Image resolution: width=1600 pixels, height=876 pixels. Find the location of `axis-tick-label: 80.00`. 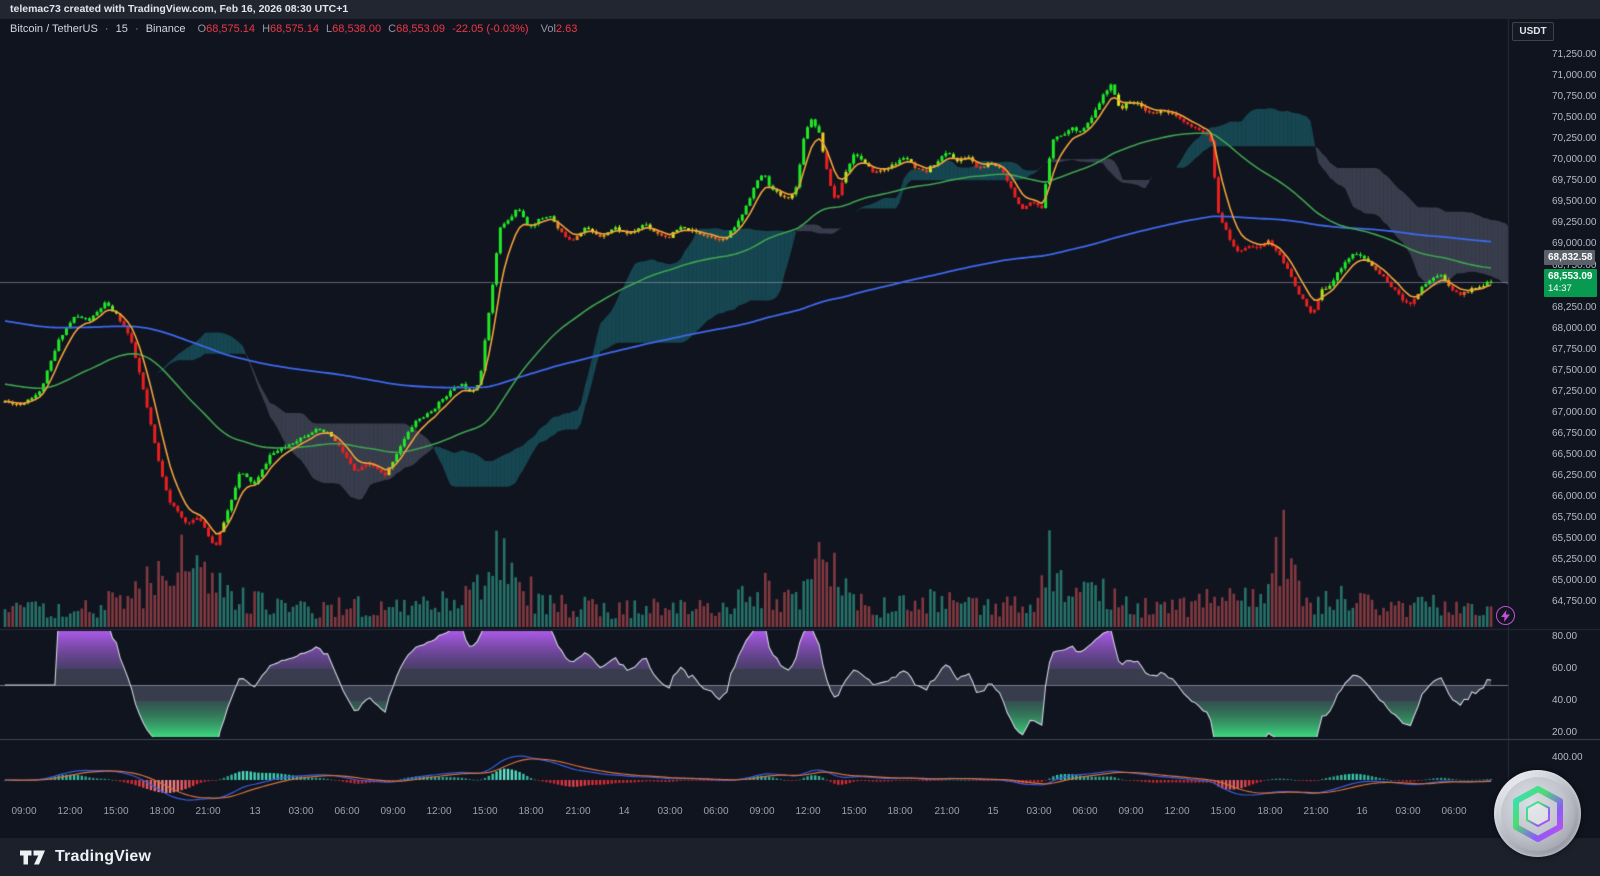

axis-tick-label: 80.00 is located at coordinates (1565, 636).